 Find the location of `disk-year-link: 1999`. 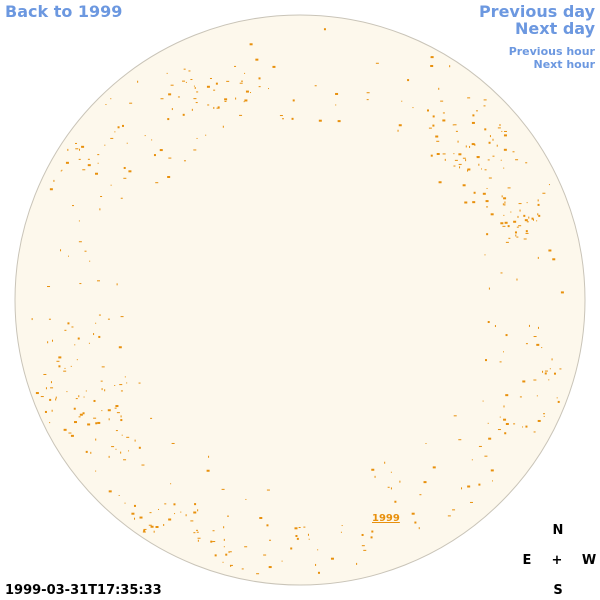

disk-year-link: 1999 is located at coordinates (386, 518).